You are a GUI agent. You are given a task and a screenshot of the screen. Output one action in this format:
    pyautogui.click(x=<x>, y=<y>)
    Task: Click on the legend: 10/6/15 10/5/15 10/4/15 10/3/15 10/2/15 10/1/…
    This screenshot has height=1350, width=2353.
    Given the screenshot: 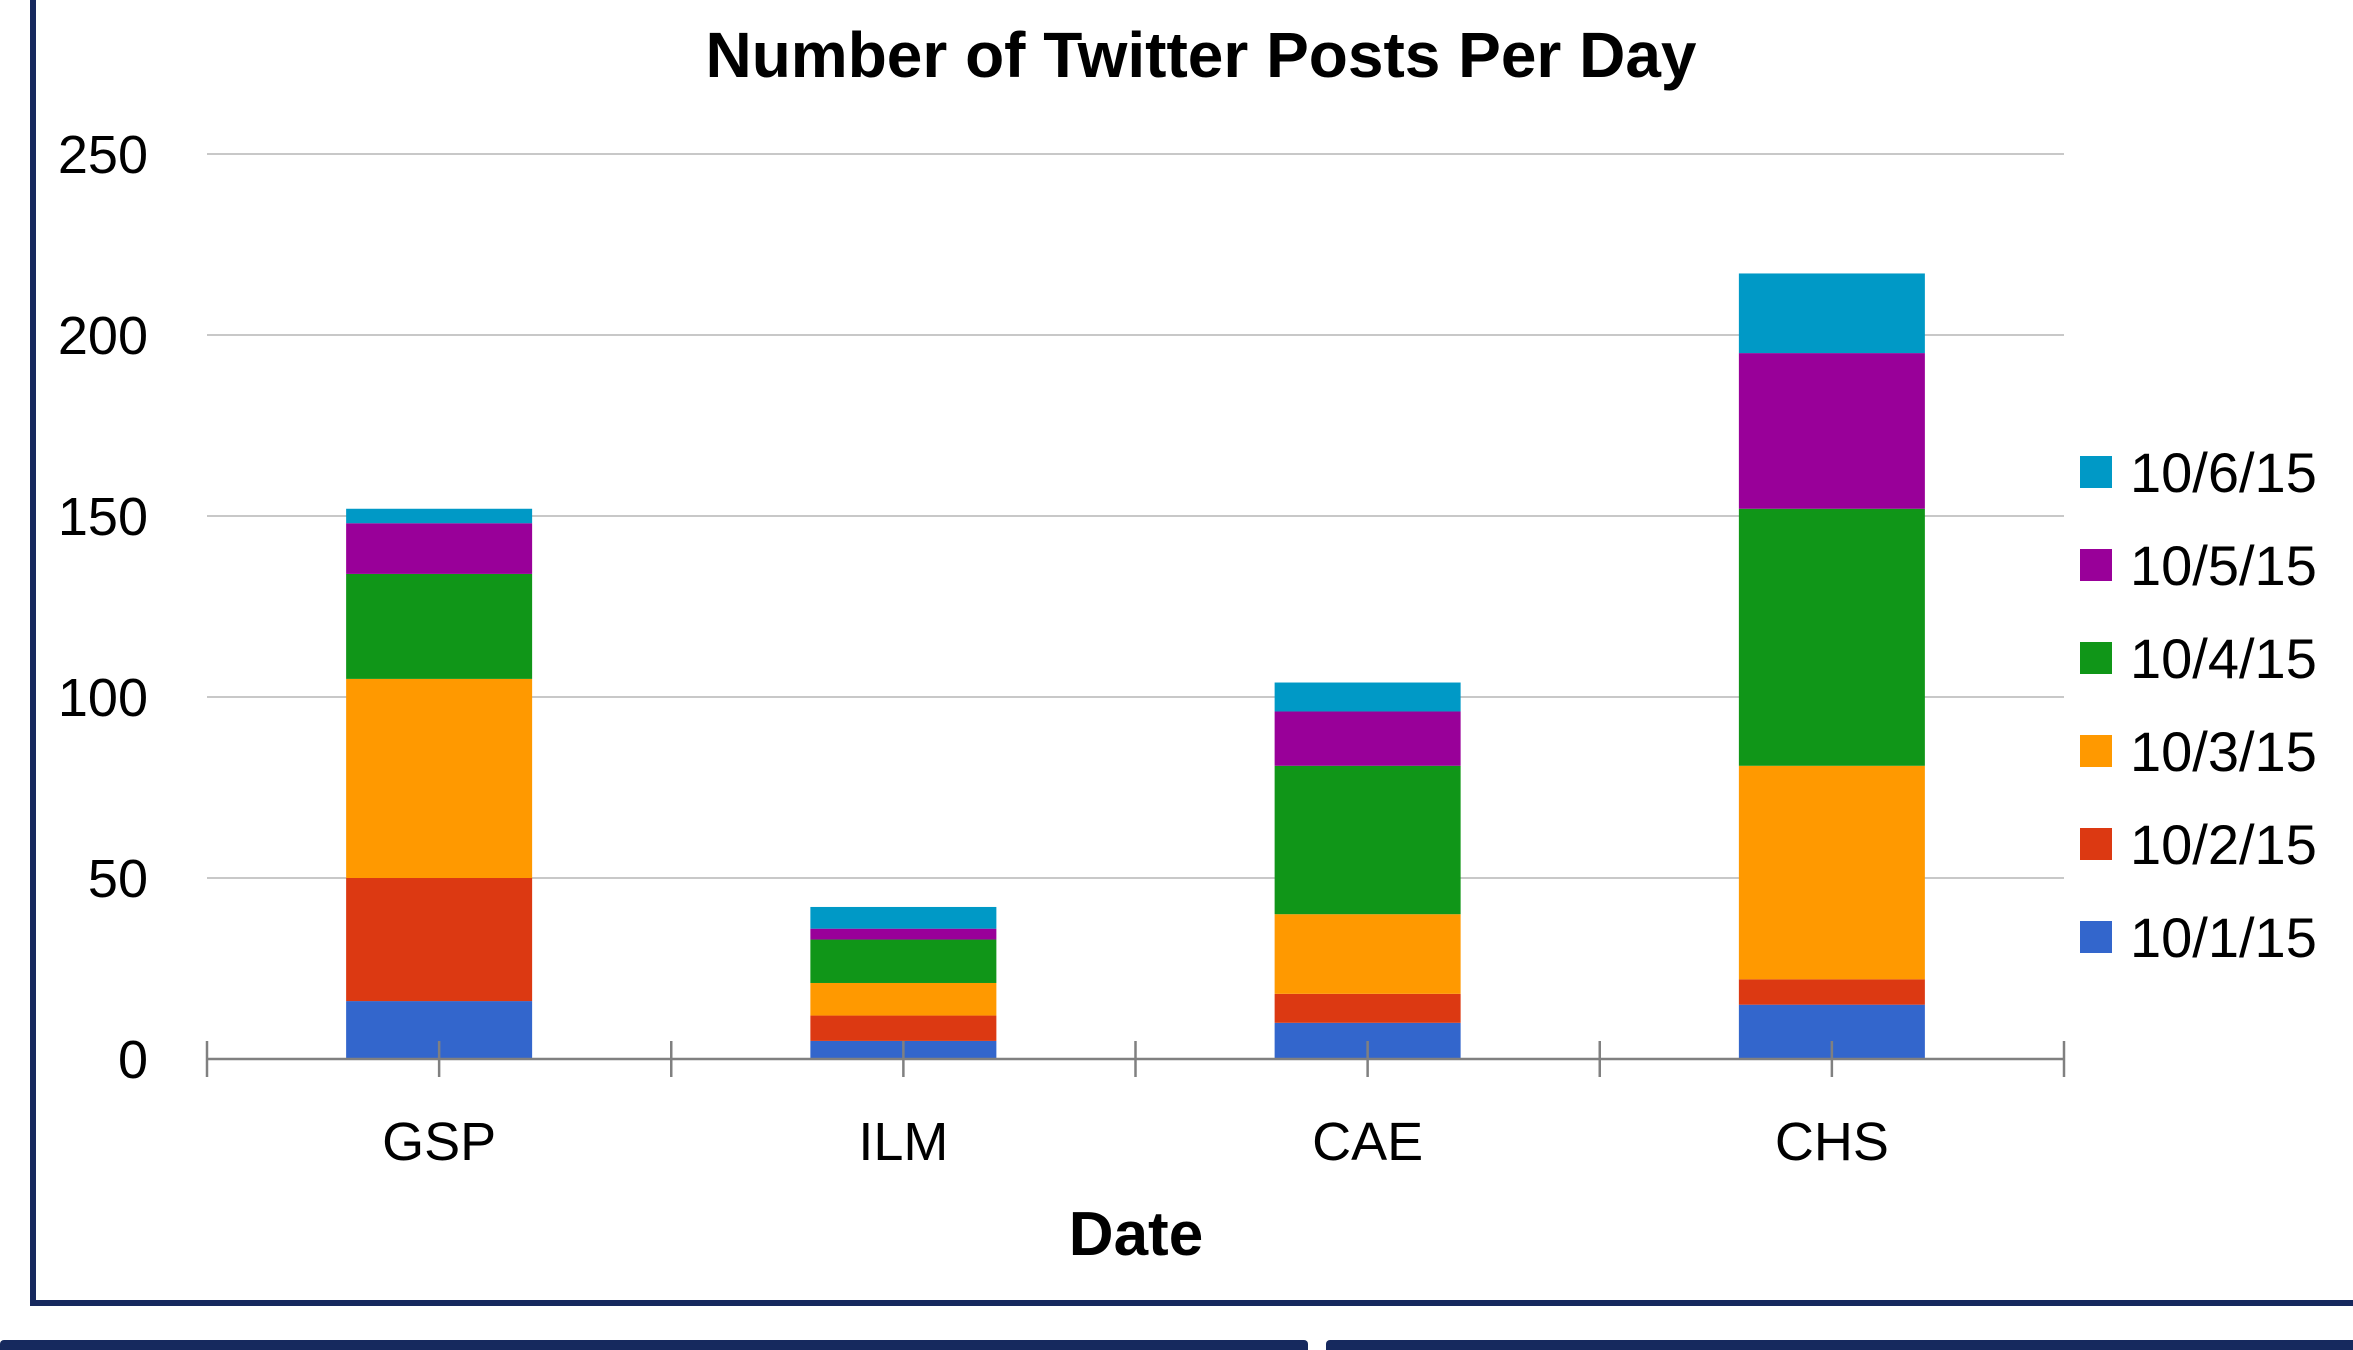 What is the action you would take?
    pyautogui.click(x=2198, y=705)
    